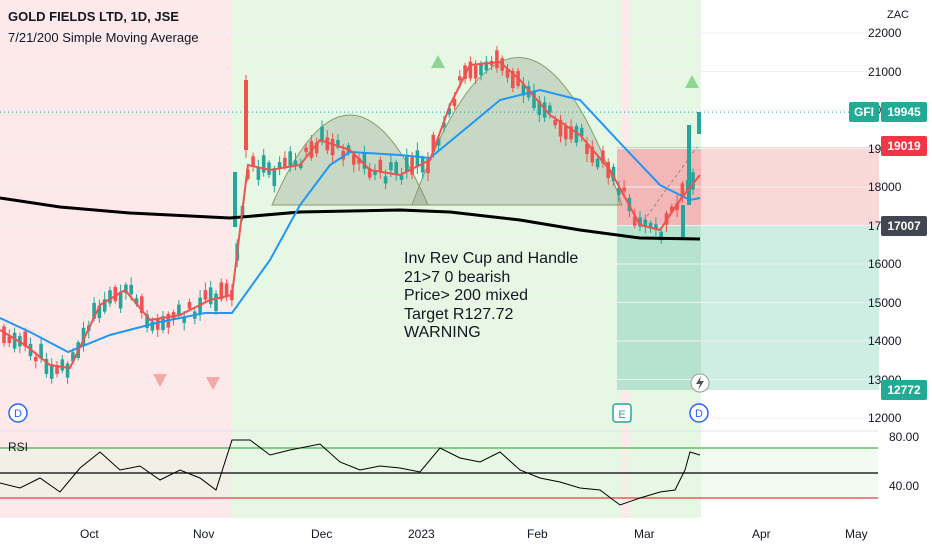  What do you see at coordinates (904, 437) in the screenshot?
I see `rsi-upper-tick: 80.00` at bounding box center [904, 437].